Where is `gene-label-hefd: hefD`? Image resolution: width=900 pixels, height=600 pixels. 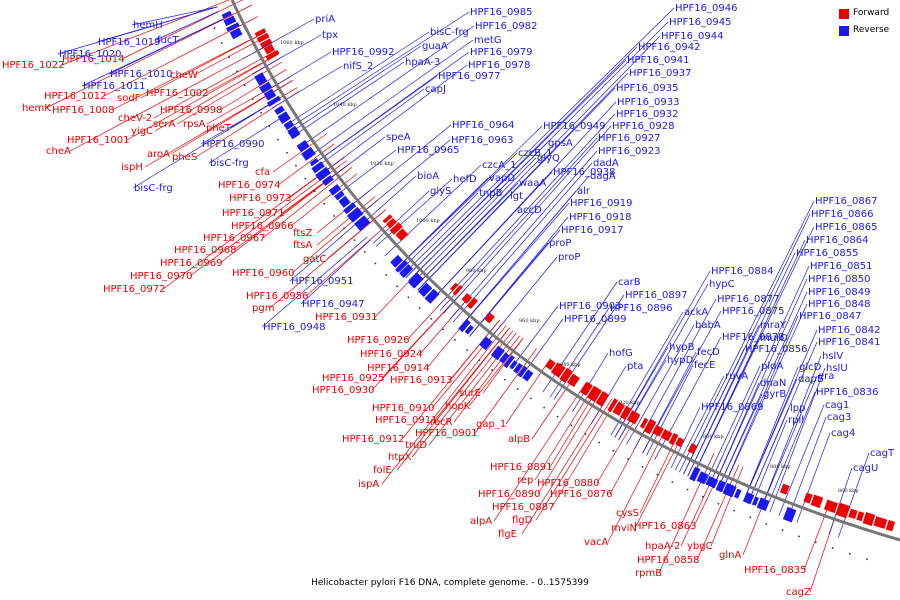 gene-label-hefd: hefD is located at coordinates (465, 179).